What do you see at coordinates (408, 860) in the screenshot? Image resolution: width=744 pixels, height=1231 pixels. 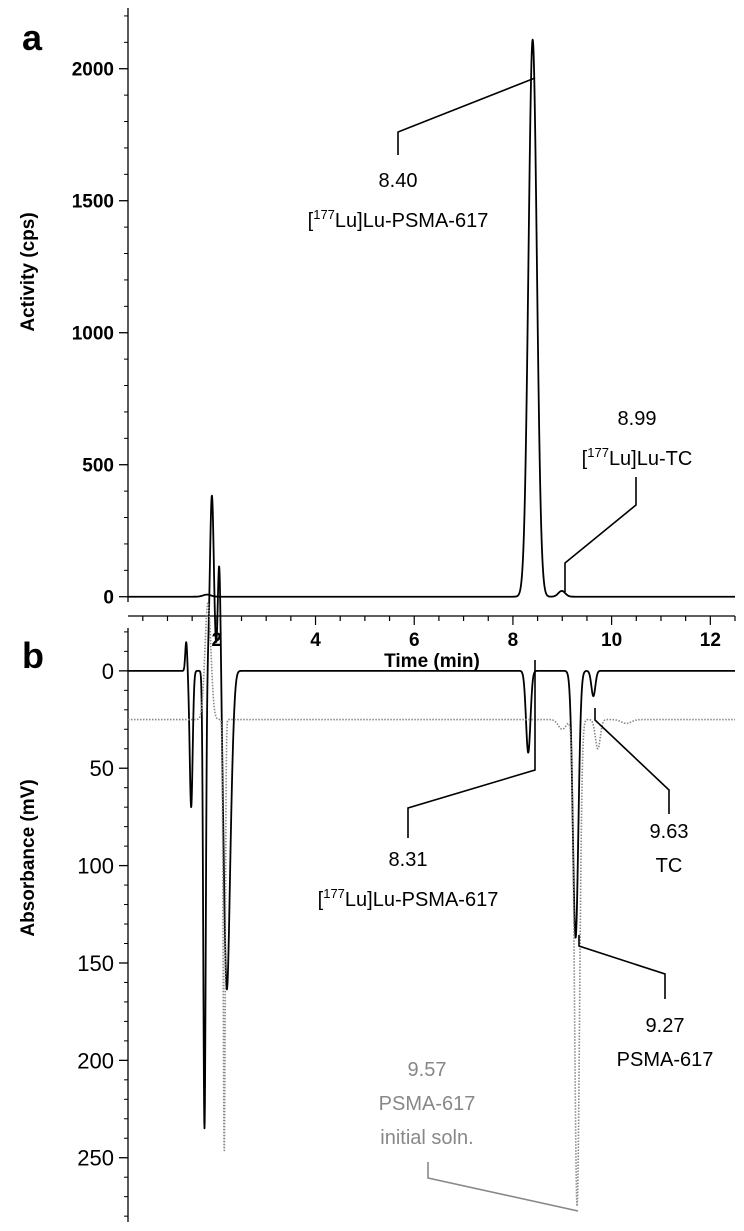 I see `annotation-retention-time: 8.31` at bounding box center [408, 860].